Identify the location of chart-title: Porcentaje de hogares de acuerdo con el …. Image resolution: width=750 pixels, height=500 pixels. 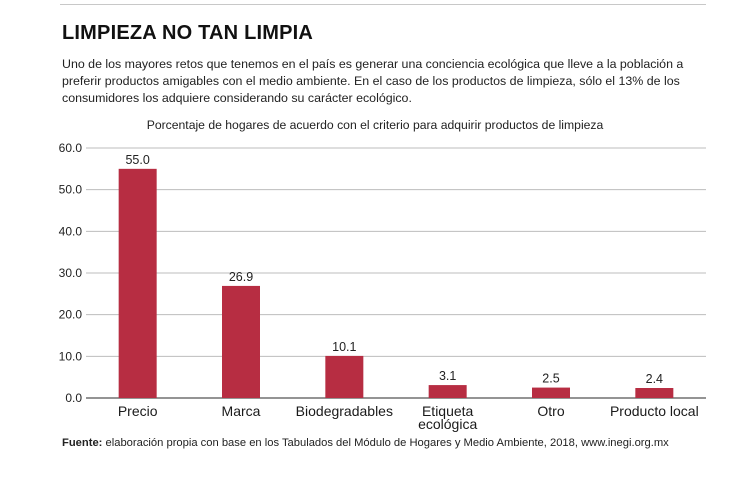
(375, 125).